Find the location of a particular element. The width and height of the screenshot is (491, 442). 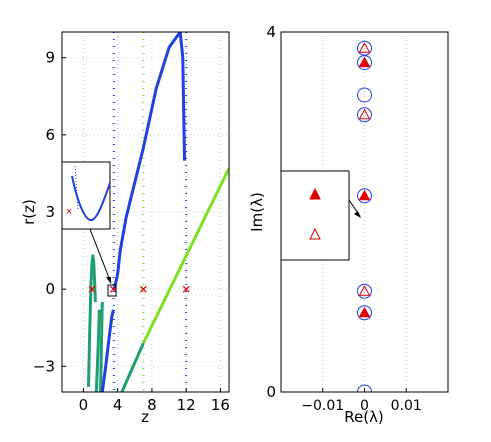

inset-curve-teal is located at coordinates (76, 188).